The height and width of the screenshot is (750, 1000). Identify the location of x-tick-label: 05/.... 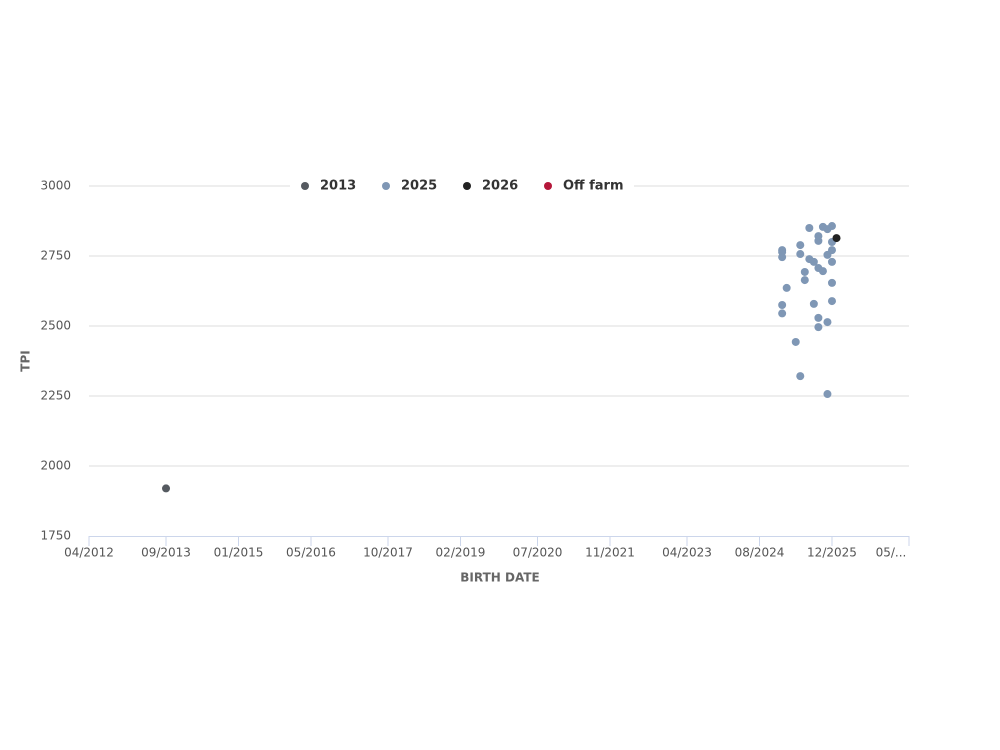
(891, 553).